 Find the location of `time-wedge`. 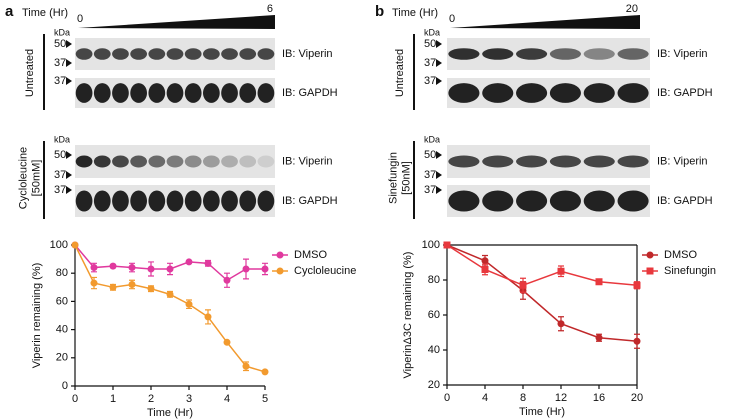

time-wedge is located at coordinates (176, 22).